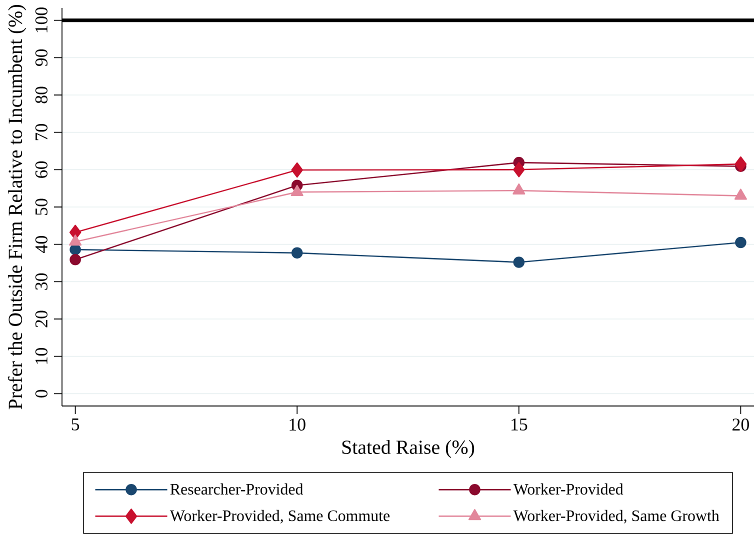 This screenshot has width=754, height=537. Describe the element at coordinates (568, 489) in the screenshot. I see `legend-label: Worker-Provided` at that location.